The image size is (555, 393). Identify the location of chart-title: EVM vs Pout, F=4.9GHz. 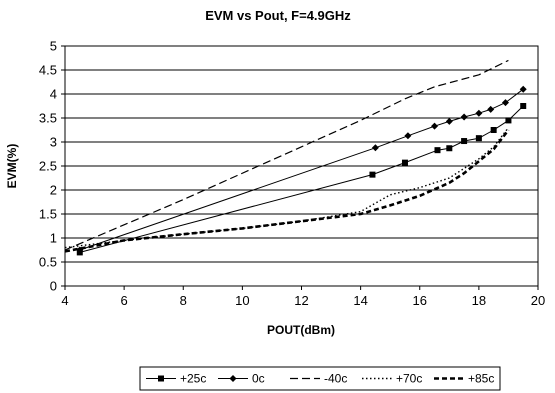
(278, 15).